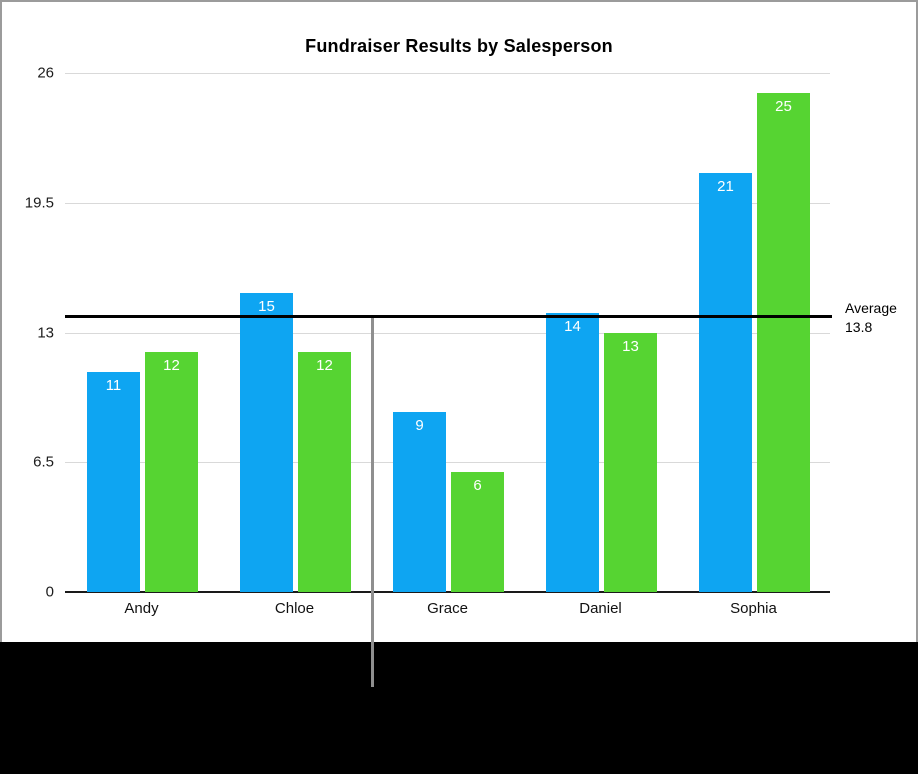 This screenshot has width=918, height=774. Describe the element at coordinates (459, 46) in the screenshot. I see `chart-title: Fundraiser Results by Salesperson` at that location.